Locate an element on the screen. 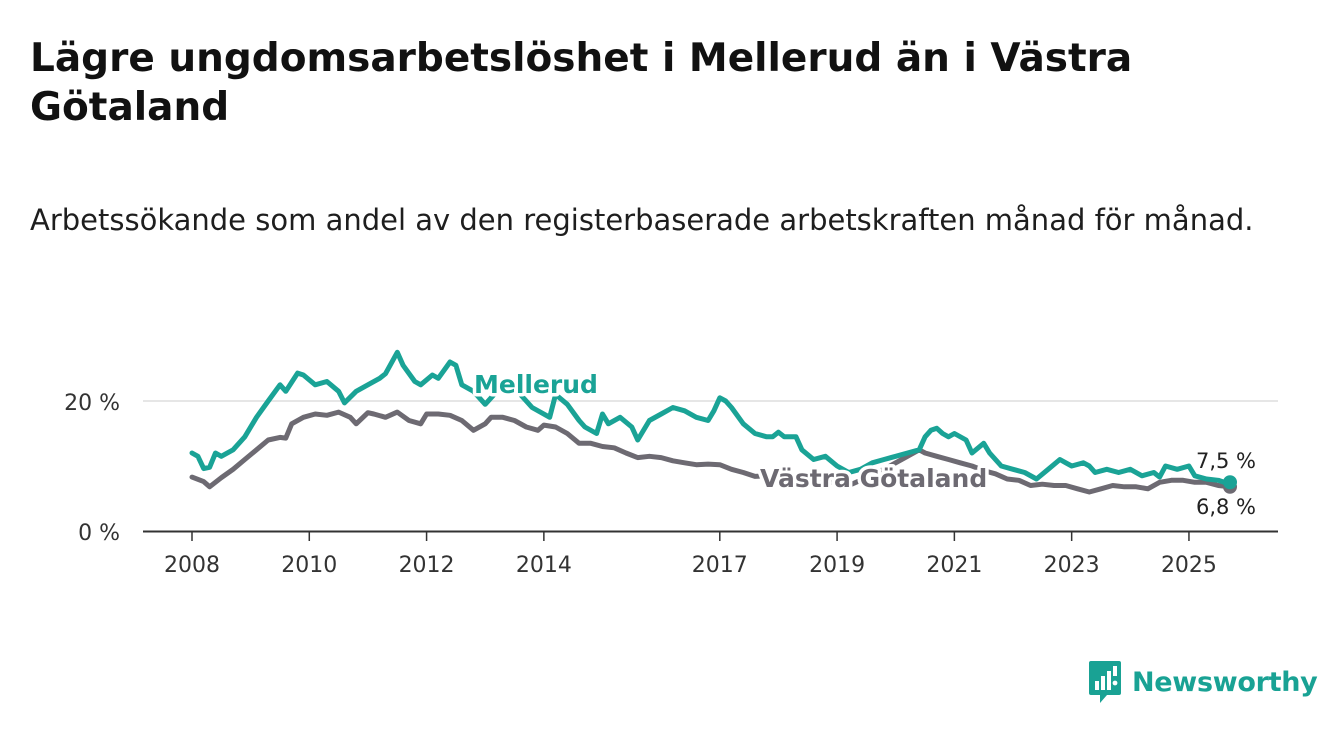 The image size is (1340, 734). y-tick-label: 20 % is located at coordinates (92, 403).